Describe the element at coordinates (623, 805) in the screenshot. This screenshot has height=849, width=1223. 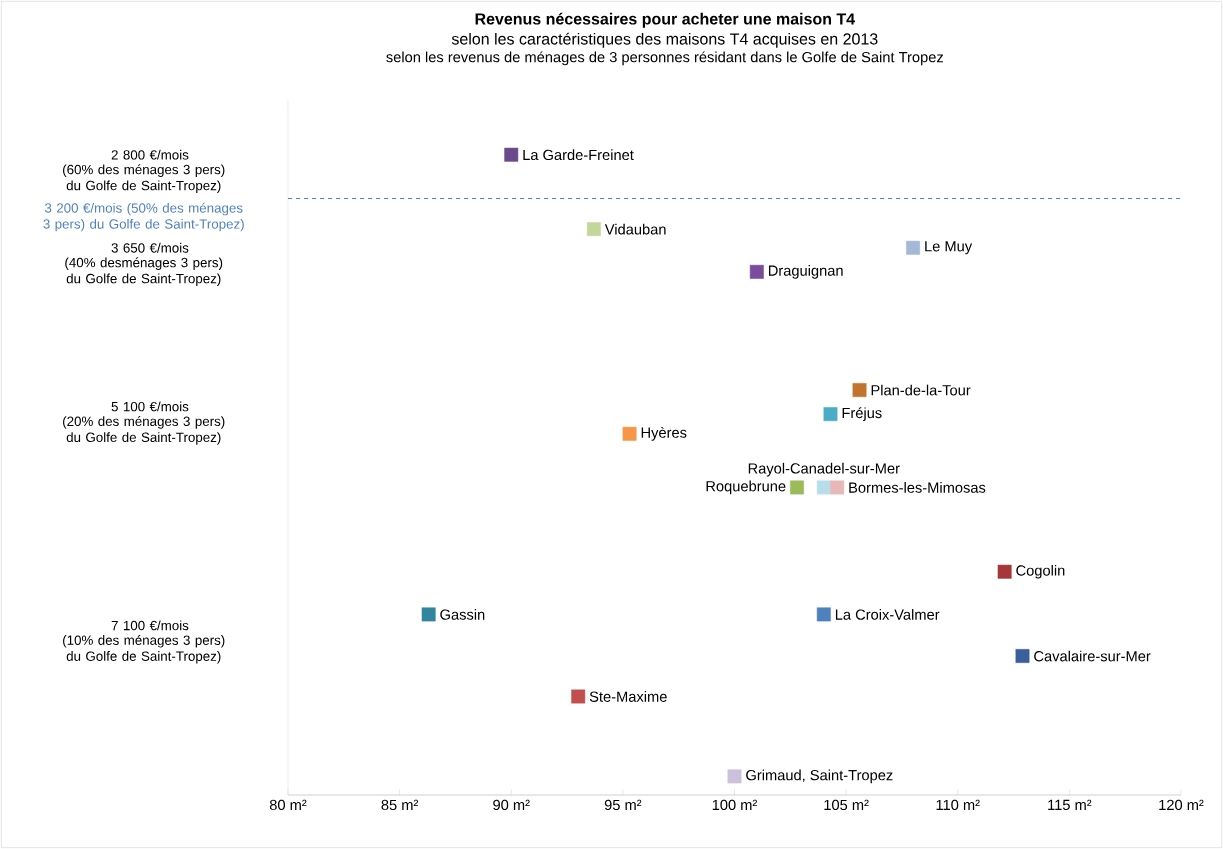
I see `x-tick-label: 95 m²` at that location.